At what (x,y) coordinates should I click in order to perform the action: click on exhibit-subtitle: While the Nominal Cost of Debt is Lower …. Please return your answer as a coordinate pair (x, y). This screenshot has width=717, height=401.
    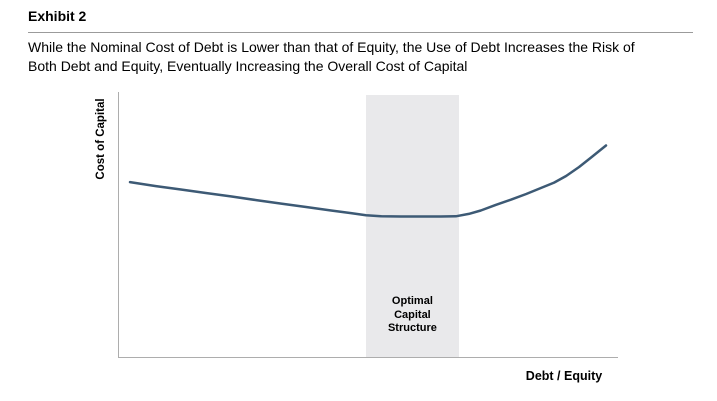
    Looking at the image, I should click on (364, 57).